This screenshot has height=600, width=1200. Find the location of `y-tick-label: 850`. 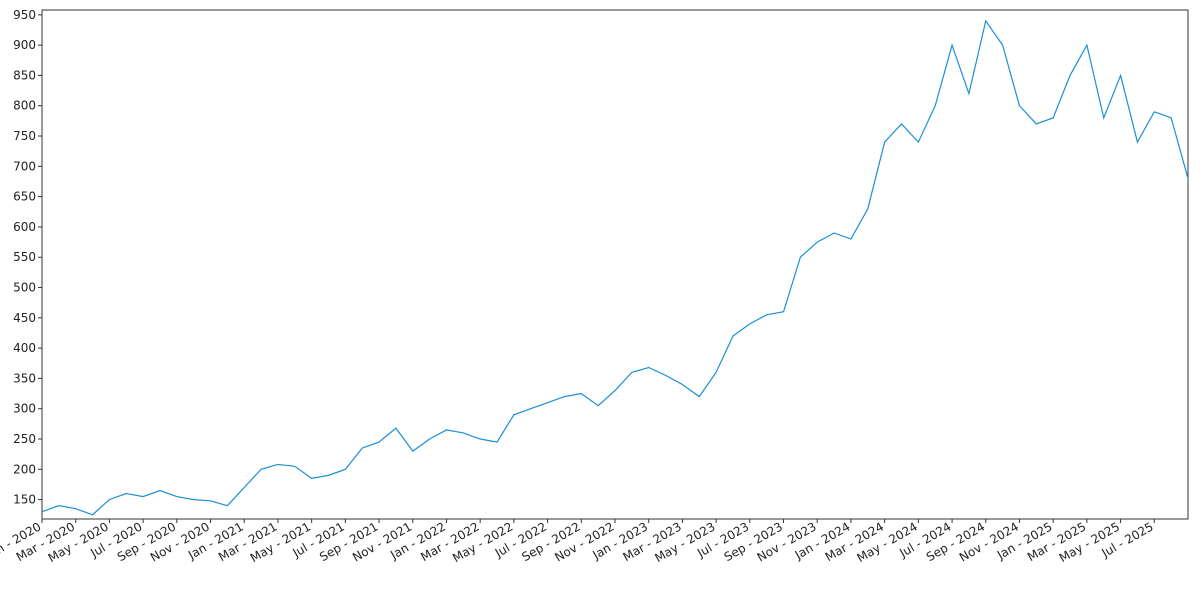

y-tick-label: 850 is located at coordinates (24, 75).